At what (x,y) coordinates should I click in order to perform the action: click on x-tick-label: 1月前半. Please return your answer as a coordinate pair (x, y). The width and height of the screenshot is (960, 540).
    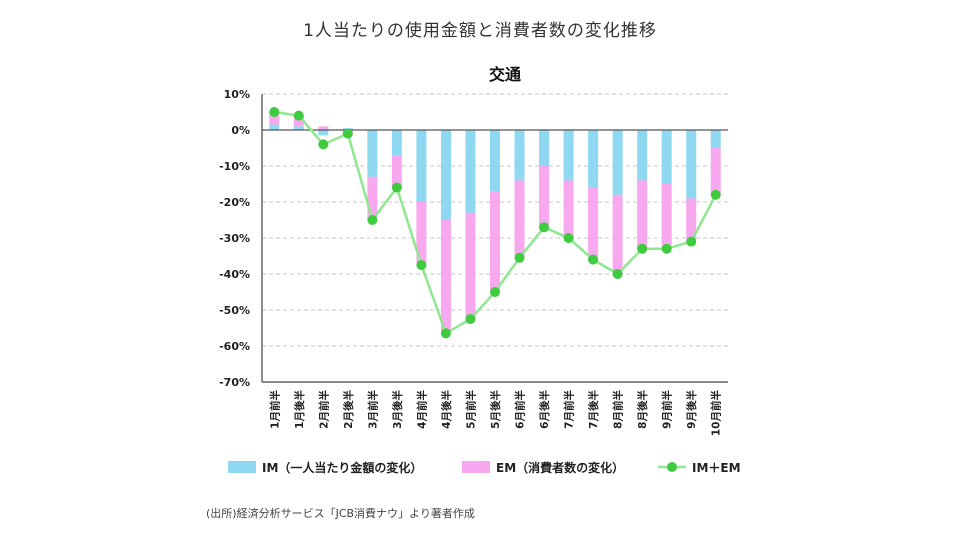
    Looking at the image, I should click on (274, 409).